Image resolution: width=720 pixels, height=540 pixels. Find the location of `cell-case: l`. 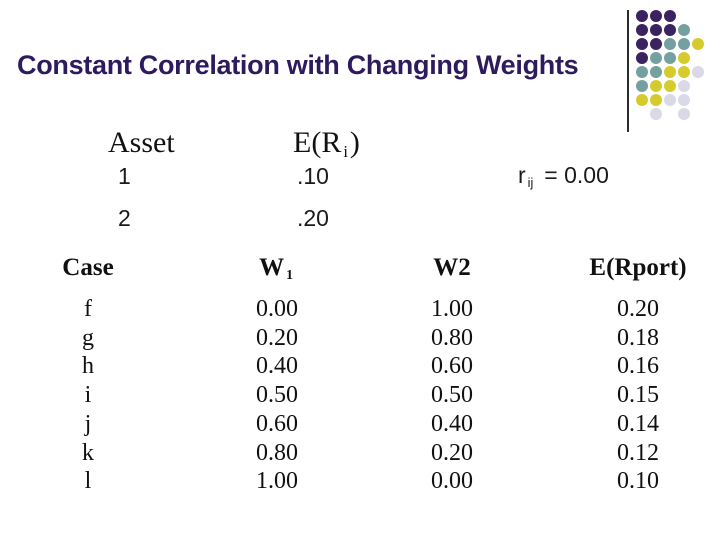

cell-case: l is located at coordinates (88, 481).